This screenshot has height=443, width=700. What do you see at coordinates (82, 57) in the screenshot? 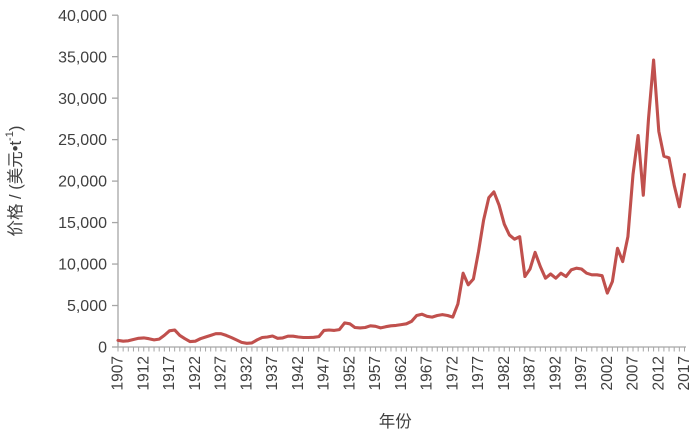
I see `y-tick-label: 35,000` at bounding box center [82, 57].